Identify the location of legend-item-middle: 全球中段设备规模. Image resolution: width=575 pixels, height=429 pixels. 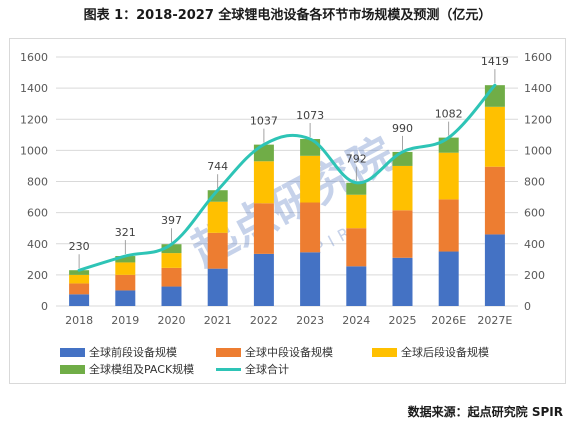
(274, 352).